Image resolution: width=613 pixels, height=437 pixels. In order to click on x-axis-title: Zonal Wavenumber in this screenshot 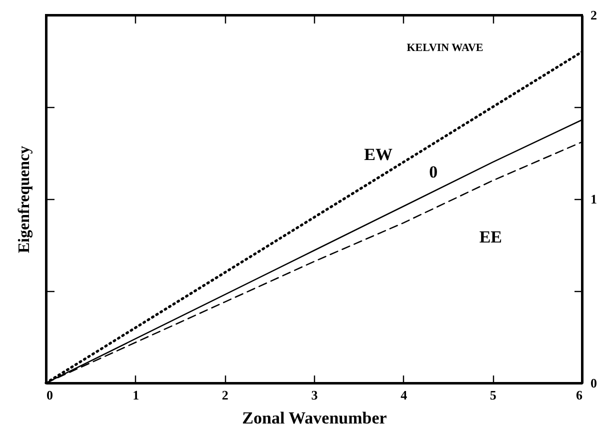, I will do `click(315, 418)`.